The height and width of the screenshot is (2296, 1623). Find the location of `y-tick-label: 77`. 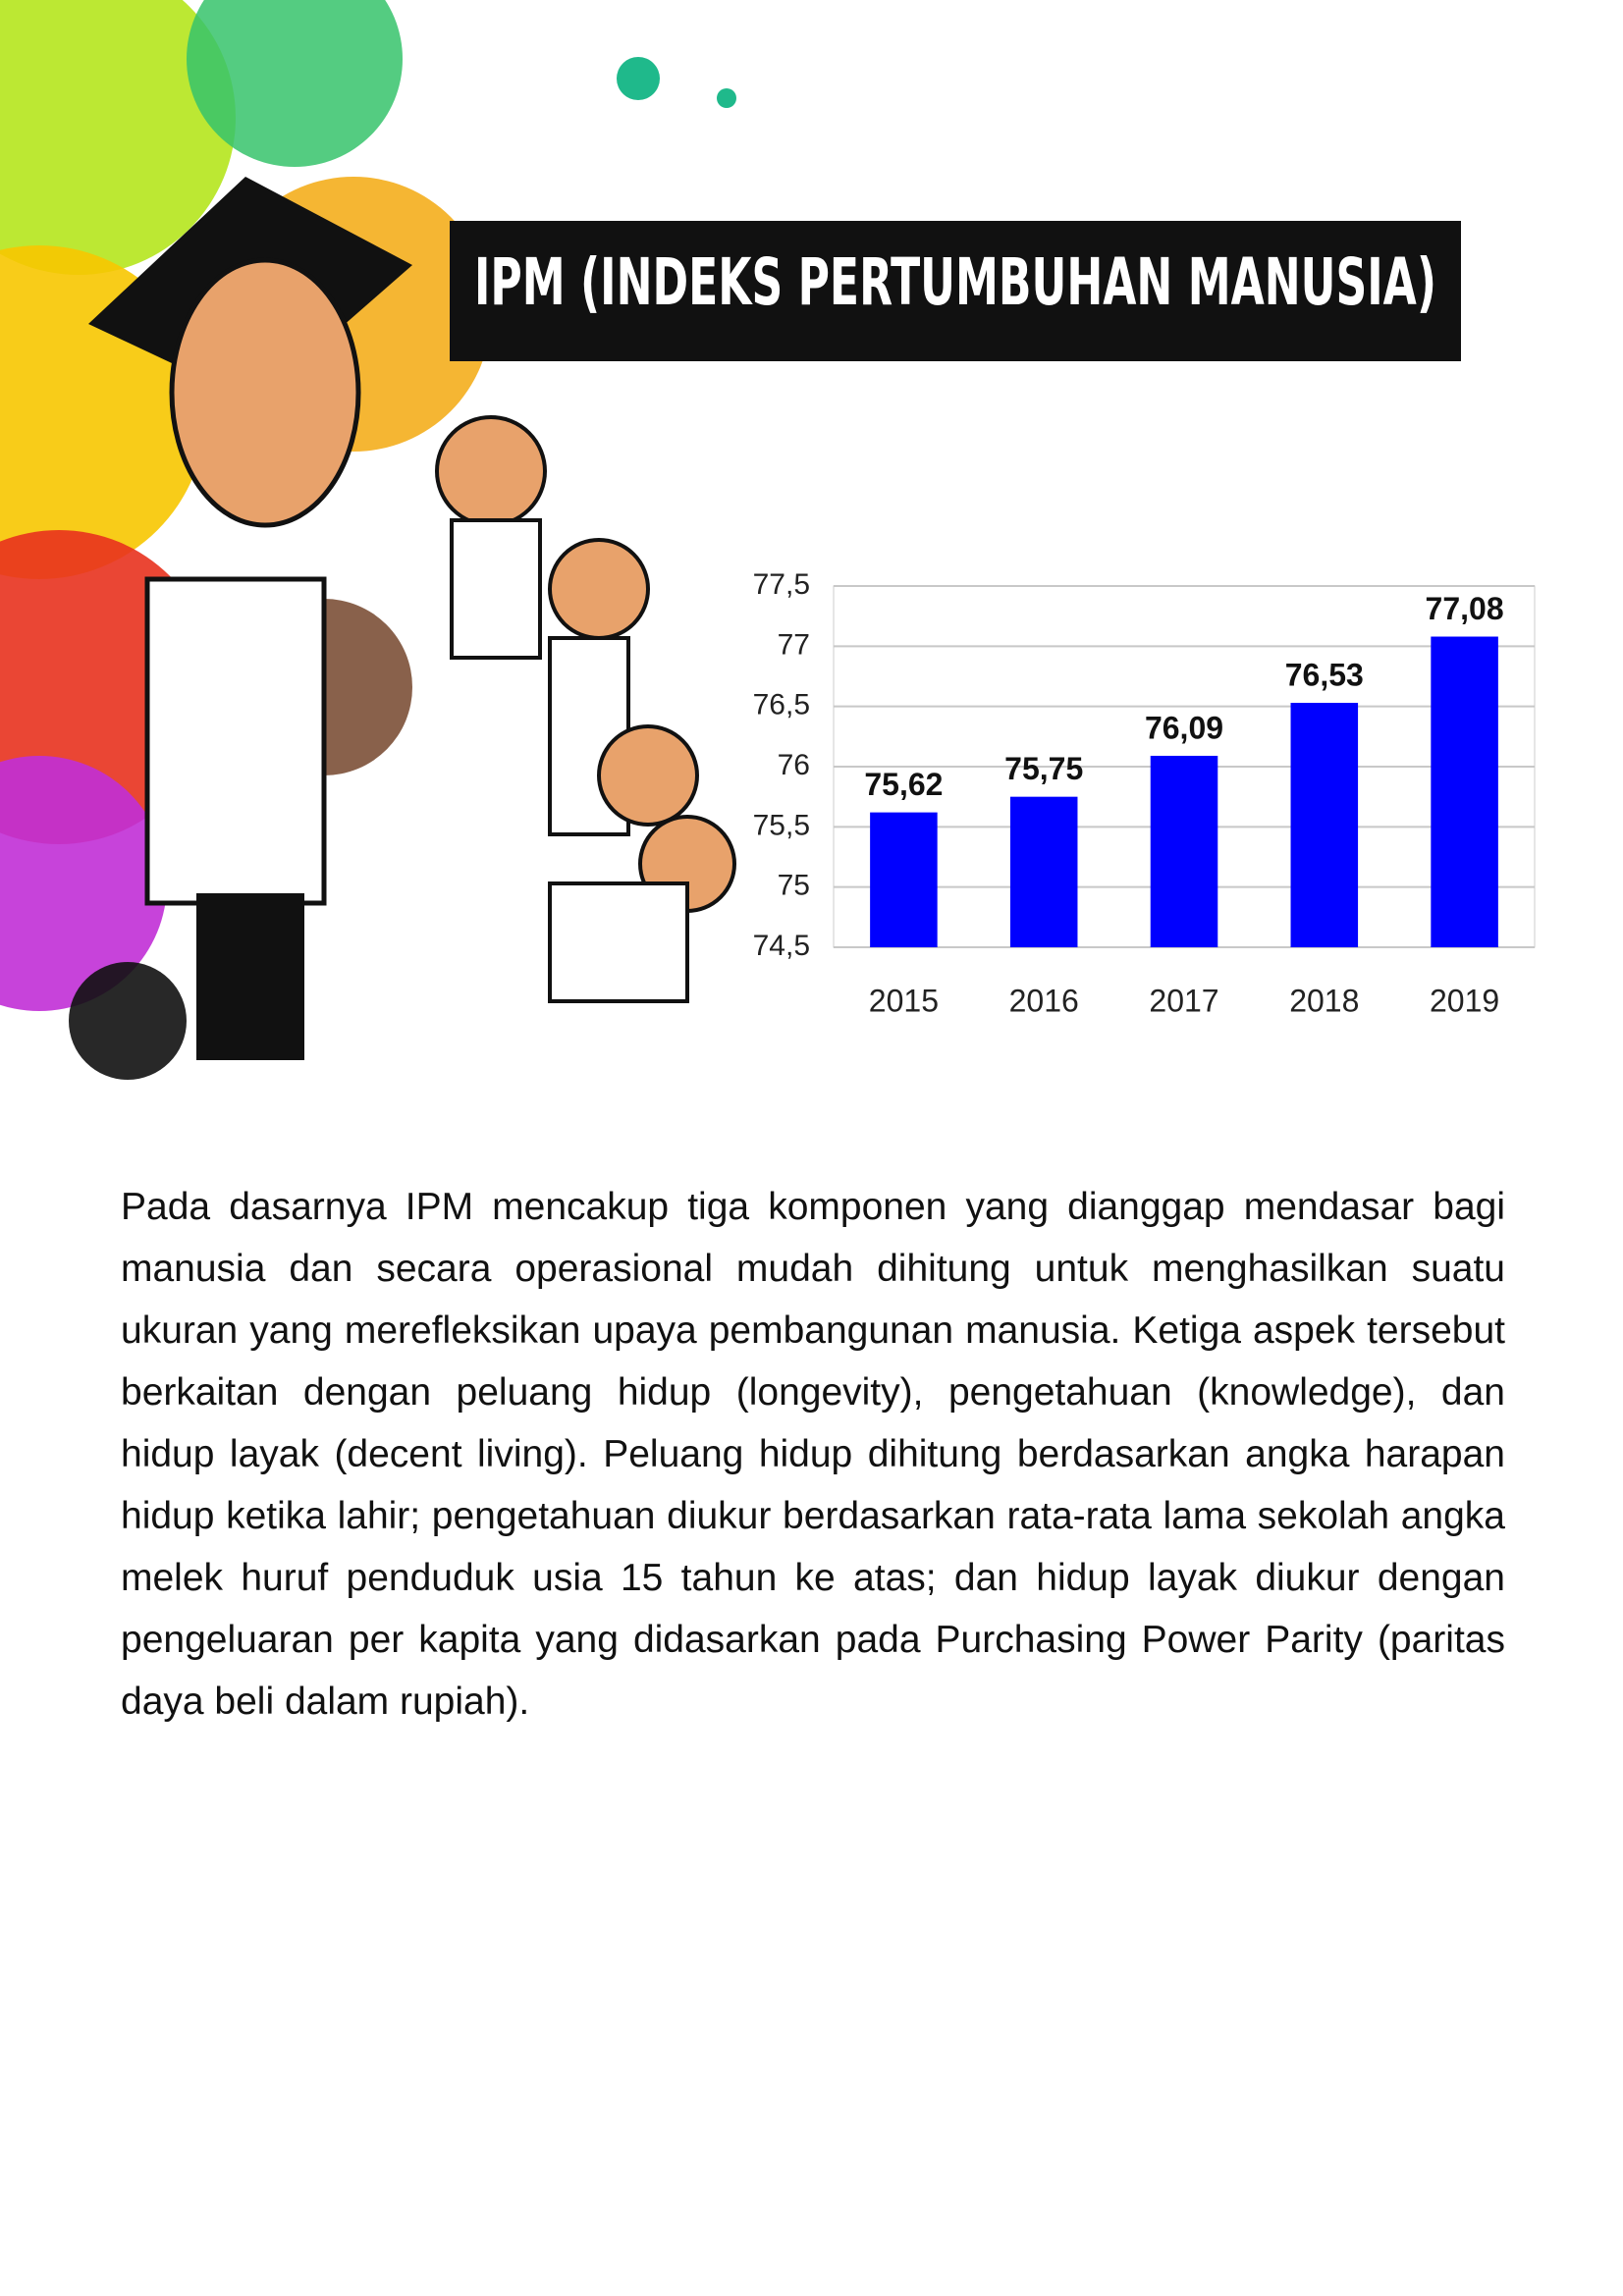

y-tick-label: 77 is located at coordinates (794, 644).